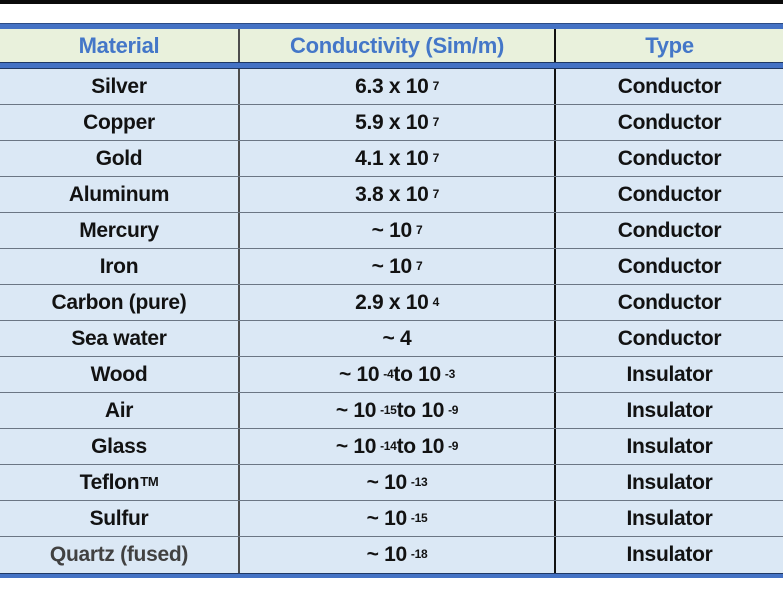  What do you see at coordinates (120, 266) in the screenshot?
I see `material-cell: Iron` at bounding box center [120, 266].